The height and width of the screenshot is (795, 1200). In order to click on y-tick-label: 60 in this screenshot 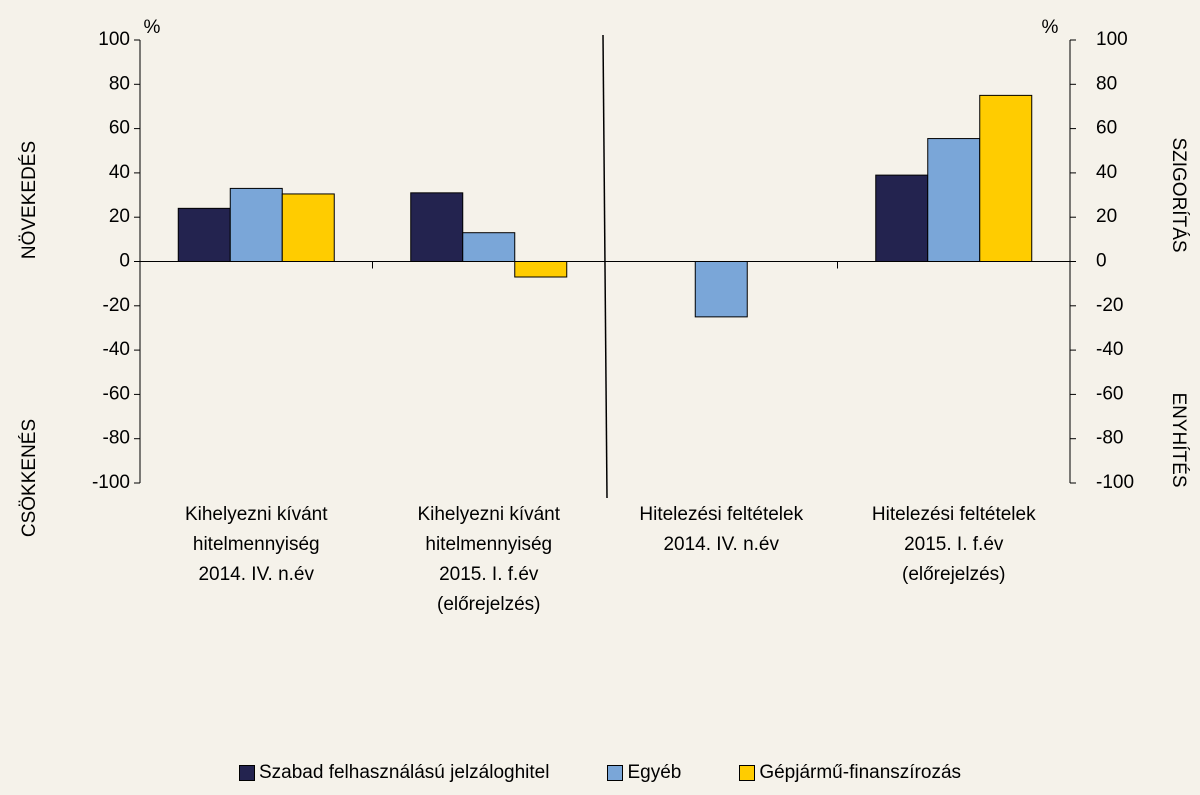, I will do `click(119, 128)`.